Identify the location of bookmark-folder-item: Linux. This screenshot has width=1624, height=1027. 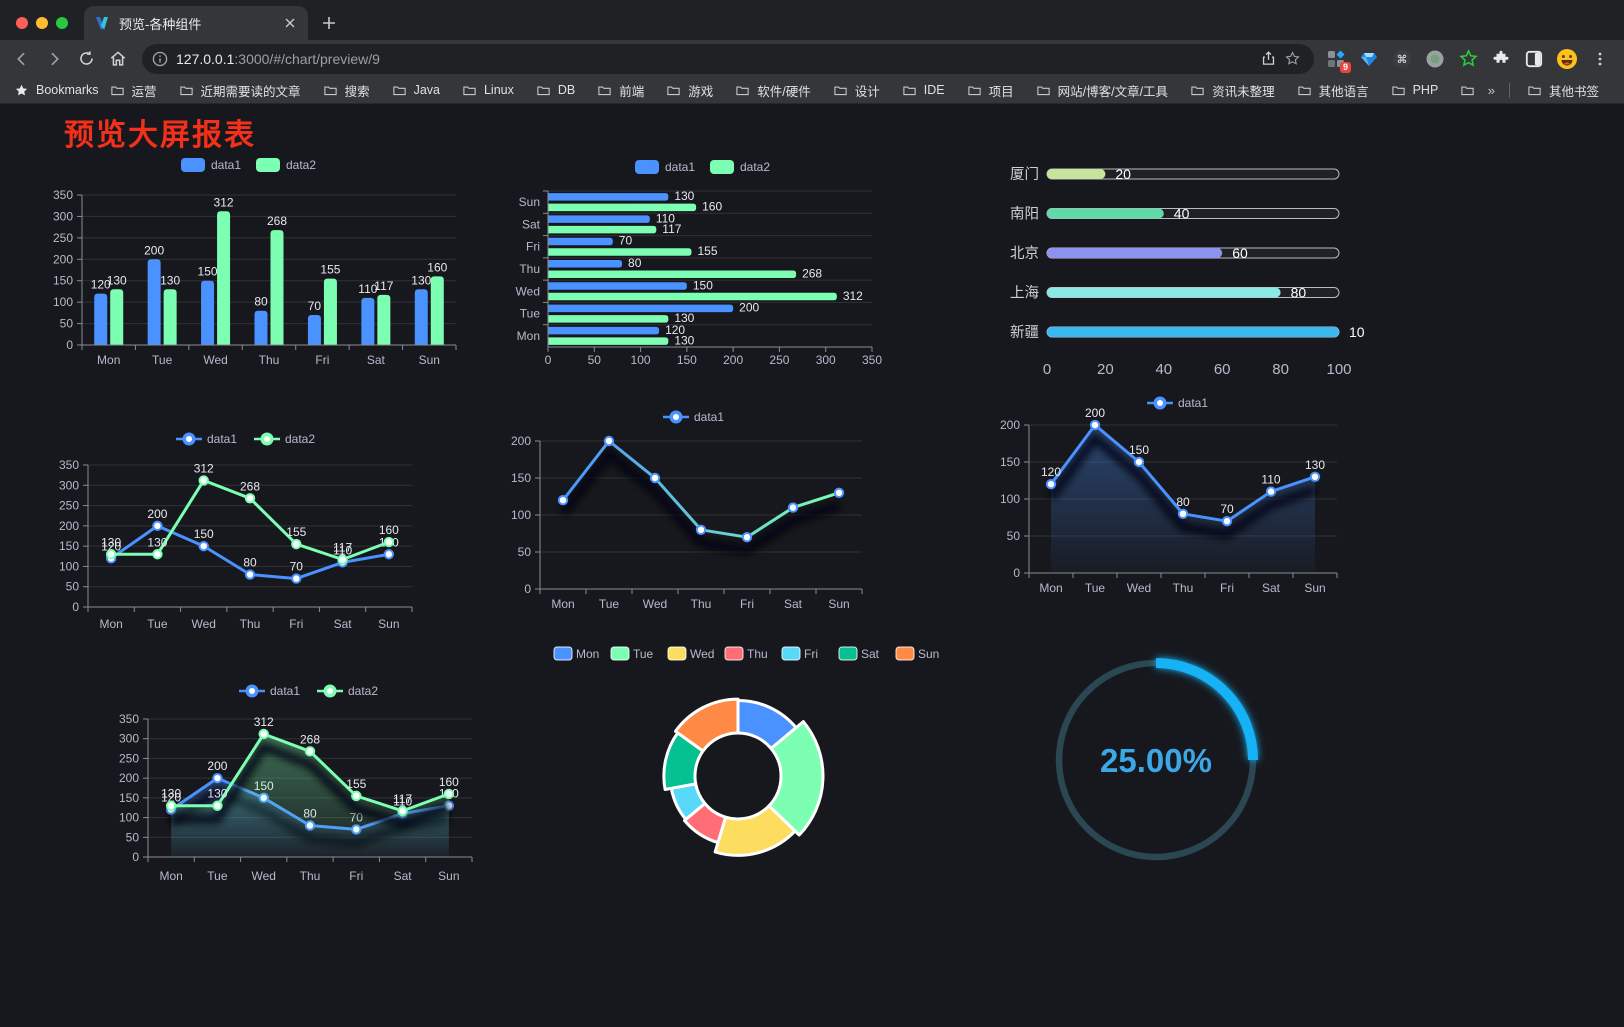
(488, 90).